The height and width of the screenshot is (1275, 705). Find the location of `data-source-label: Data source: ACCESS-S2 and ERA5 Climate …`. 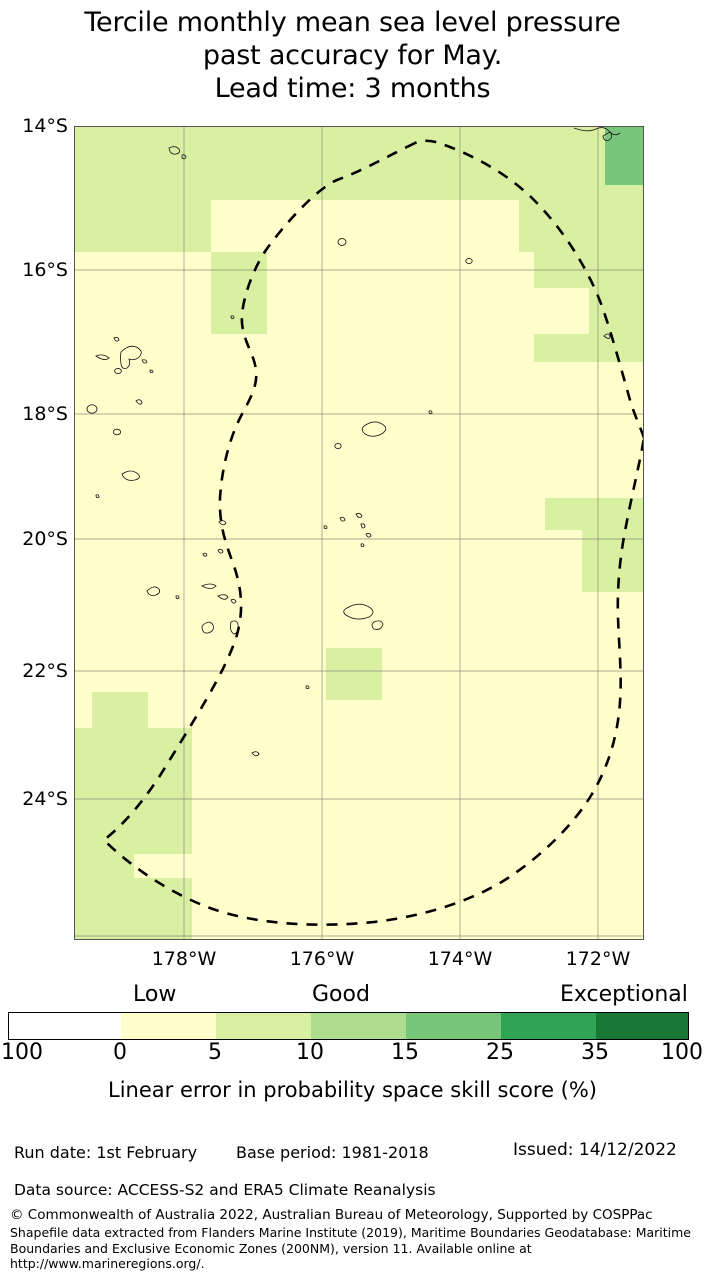

data-source-label: Data source: ACCESS-S2 and ERA5 Climate … is located at coordinates (225, 1190).